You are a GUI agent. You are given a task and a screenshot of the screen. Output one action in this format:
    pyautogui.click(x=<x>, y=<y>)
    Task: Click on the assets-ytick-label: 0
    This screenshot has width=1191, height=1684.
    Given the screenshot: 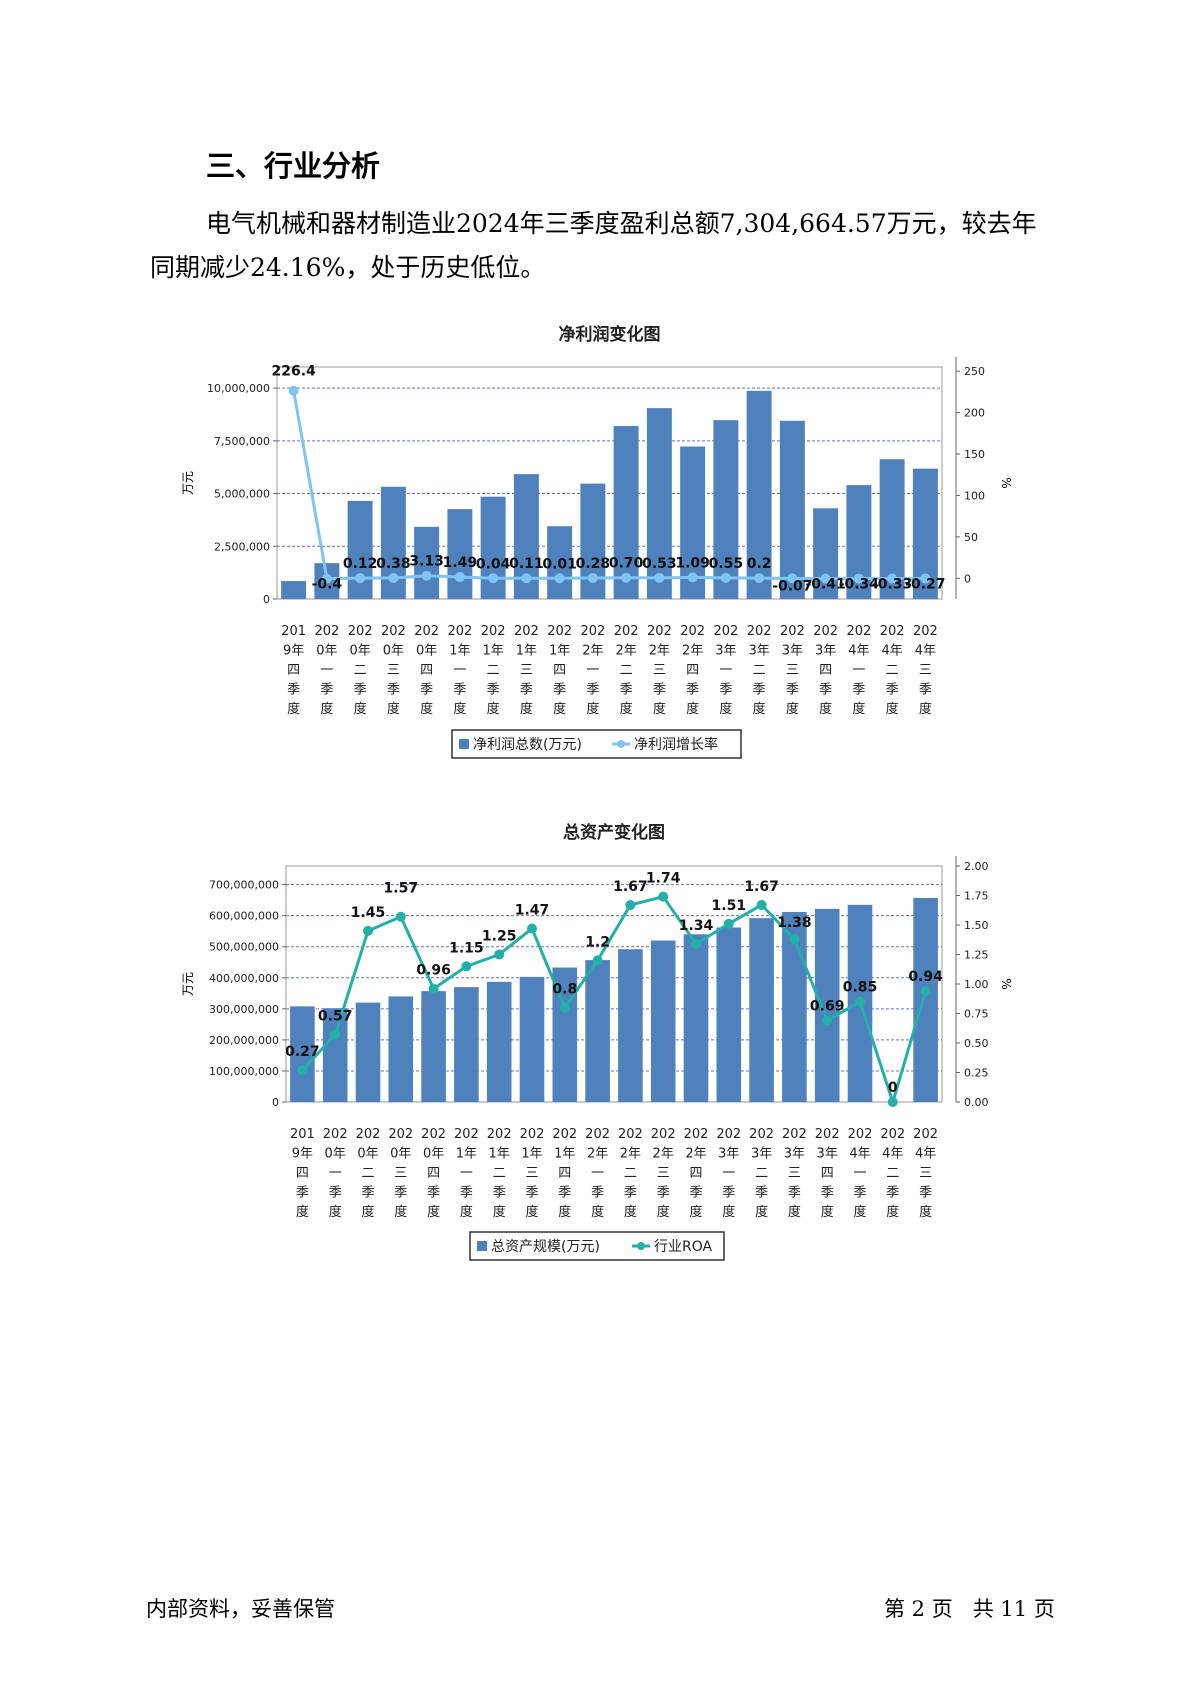 What is the action you would take?
    pyautogui.click(x=275, y=1102)
    